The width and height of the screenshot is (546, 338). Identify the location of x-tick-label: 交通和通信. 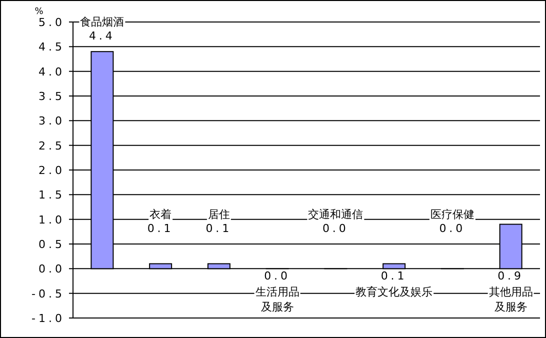
(336, 214).